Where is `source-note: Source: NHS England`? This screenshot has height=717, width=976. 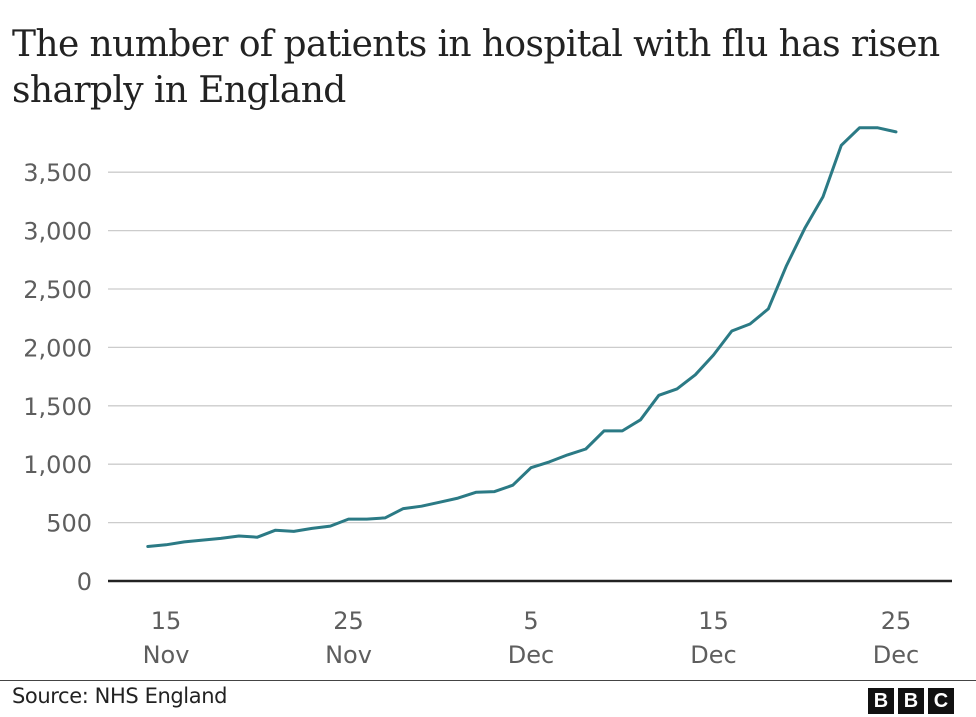
source-note: Source: NHS England is located at coordinates (120, 696).